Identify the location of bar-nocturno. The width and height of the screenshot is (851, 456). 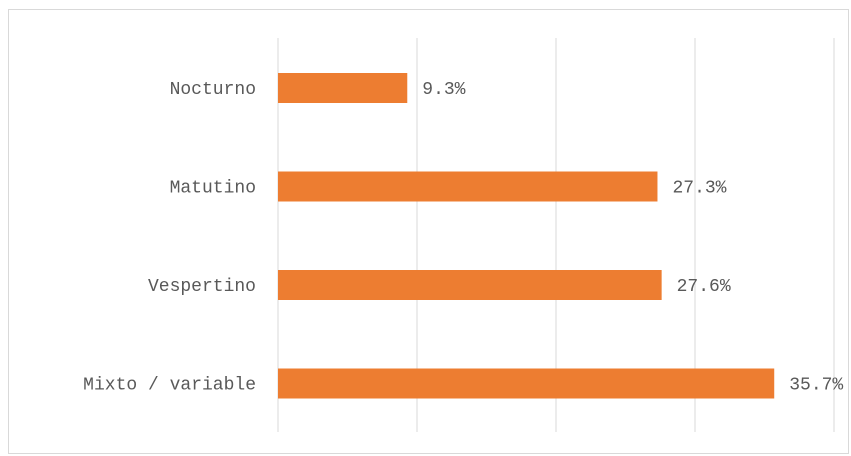
(343, 88).